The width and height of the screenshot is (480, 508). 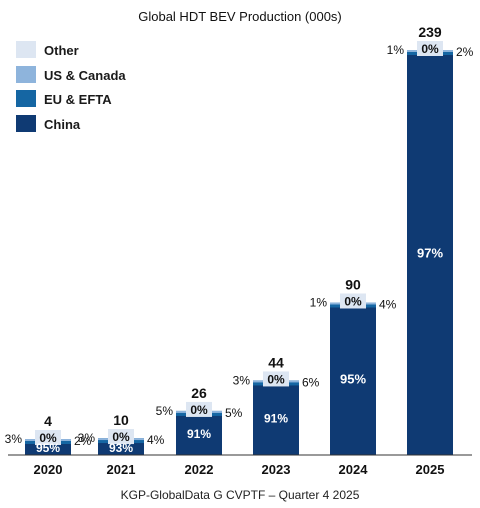 What do you see at coordinates (311, 382) in the screenshot?
I see `eu-efta-pct-label: 6%` at bounding box center [311, 382].